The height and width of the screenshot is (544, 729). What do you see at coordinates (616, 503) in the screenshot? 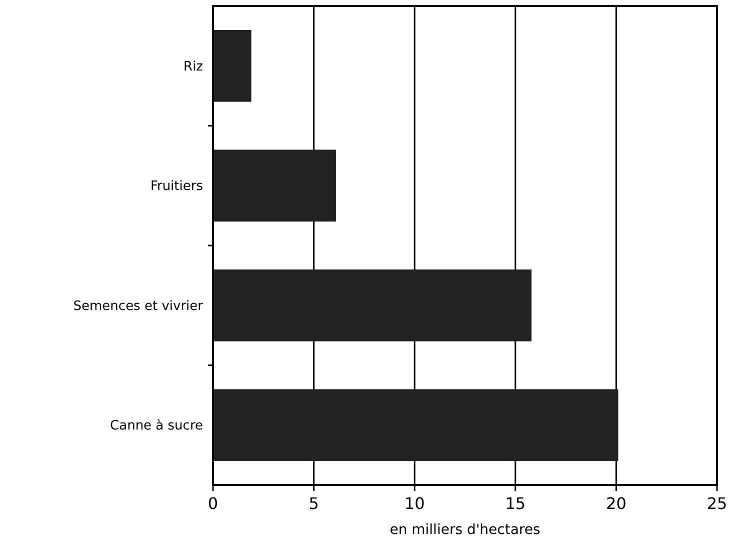
I see `x-tick-label: 20` at bounding box center [616, 503].